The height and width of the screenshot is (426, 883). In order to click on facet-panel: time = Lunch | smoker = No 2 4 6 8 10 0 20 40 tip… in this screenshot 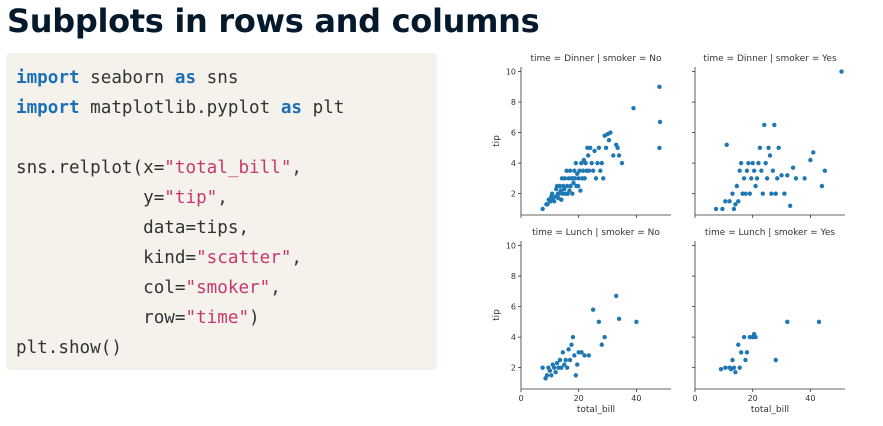, I will do `click(581, 321)`.